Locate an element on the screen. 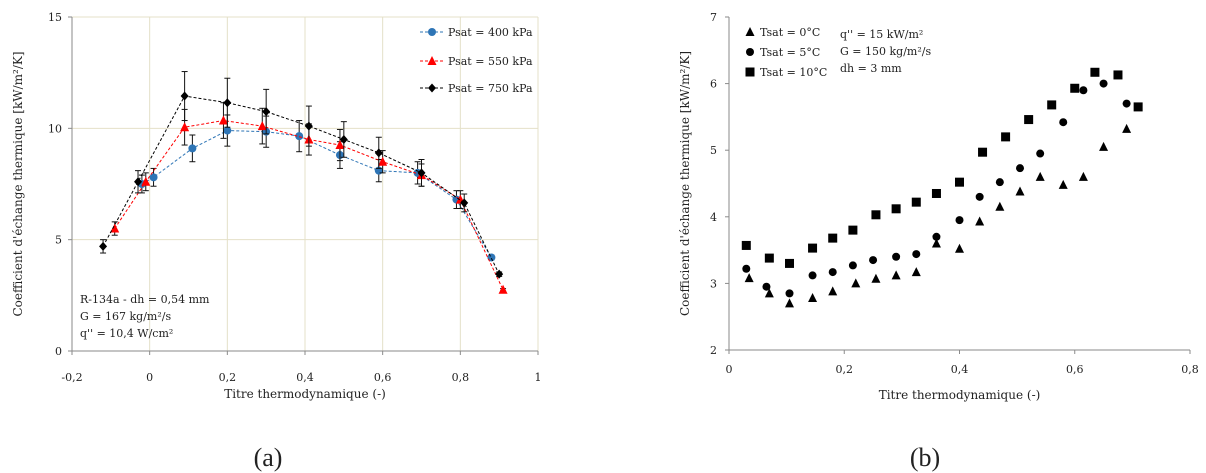 This screenshot has width=1206, height=473. y-tick-label: 15 is located at coordinates (55, 17).